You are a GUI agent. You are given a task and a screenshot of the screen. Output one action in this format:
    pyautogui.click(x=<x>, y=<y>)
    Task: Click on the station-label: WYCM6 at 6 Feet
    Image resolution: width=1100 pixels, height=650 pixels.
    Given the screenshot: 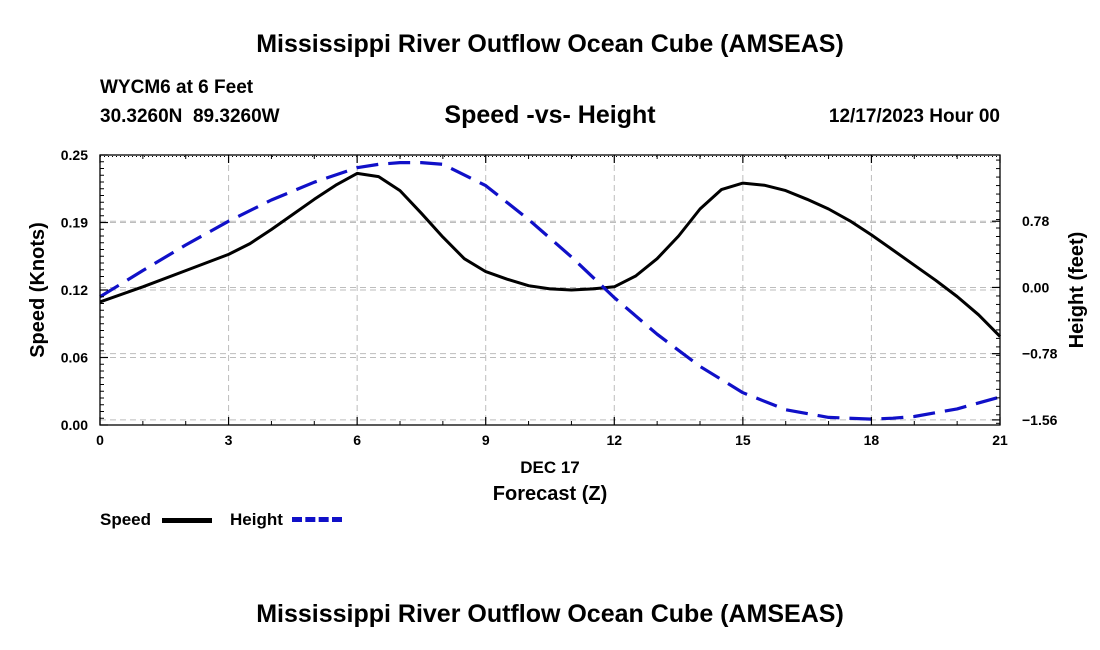 What is the action you would take?
    pyautogui.click(x=177, y=87)
    